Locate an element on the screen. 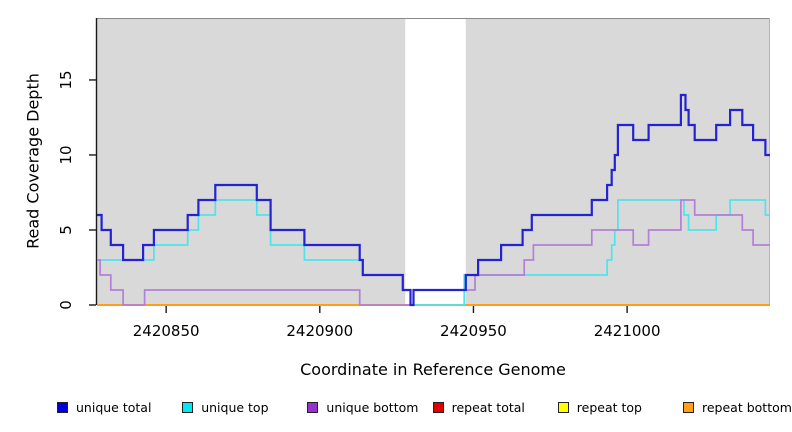 This screenshot has width=792, height=432. legend-item-repeat-total: repeat total is located at coordinates (478, 407).